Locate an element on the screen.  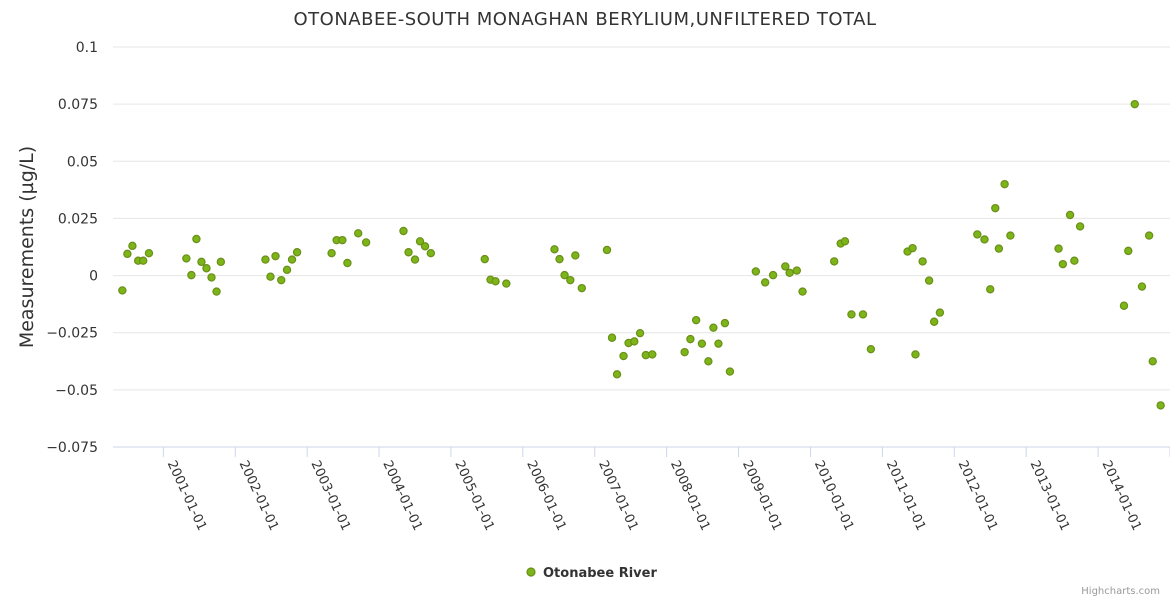
legend-item-otonabee-river: Otonabee River is located at coordinates (600, 573).